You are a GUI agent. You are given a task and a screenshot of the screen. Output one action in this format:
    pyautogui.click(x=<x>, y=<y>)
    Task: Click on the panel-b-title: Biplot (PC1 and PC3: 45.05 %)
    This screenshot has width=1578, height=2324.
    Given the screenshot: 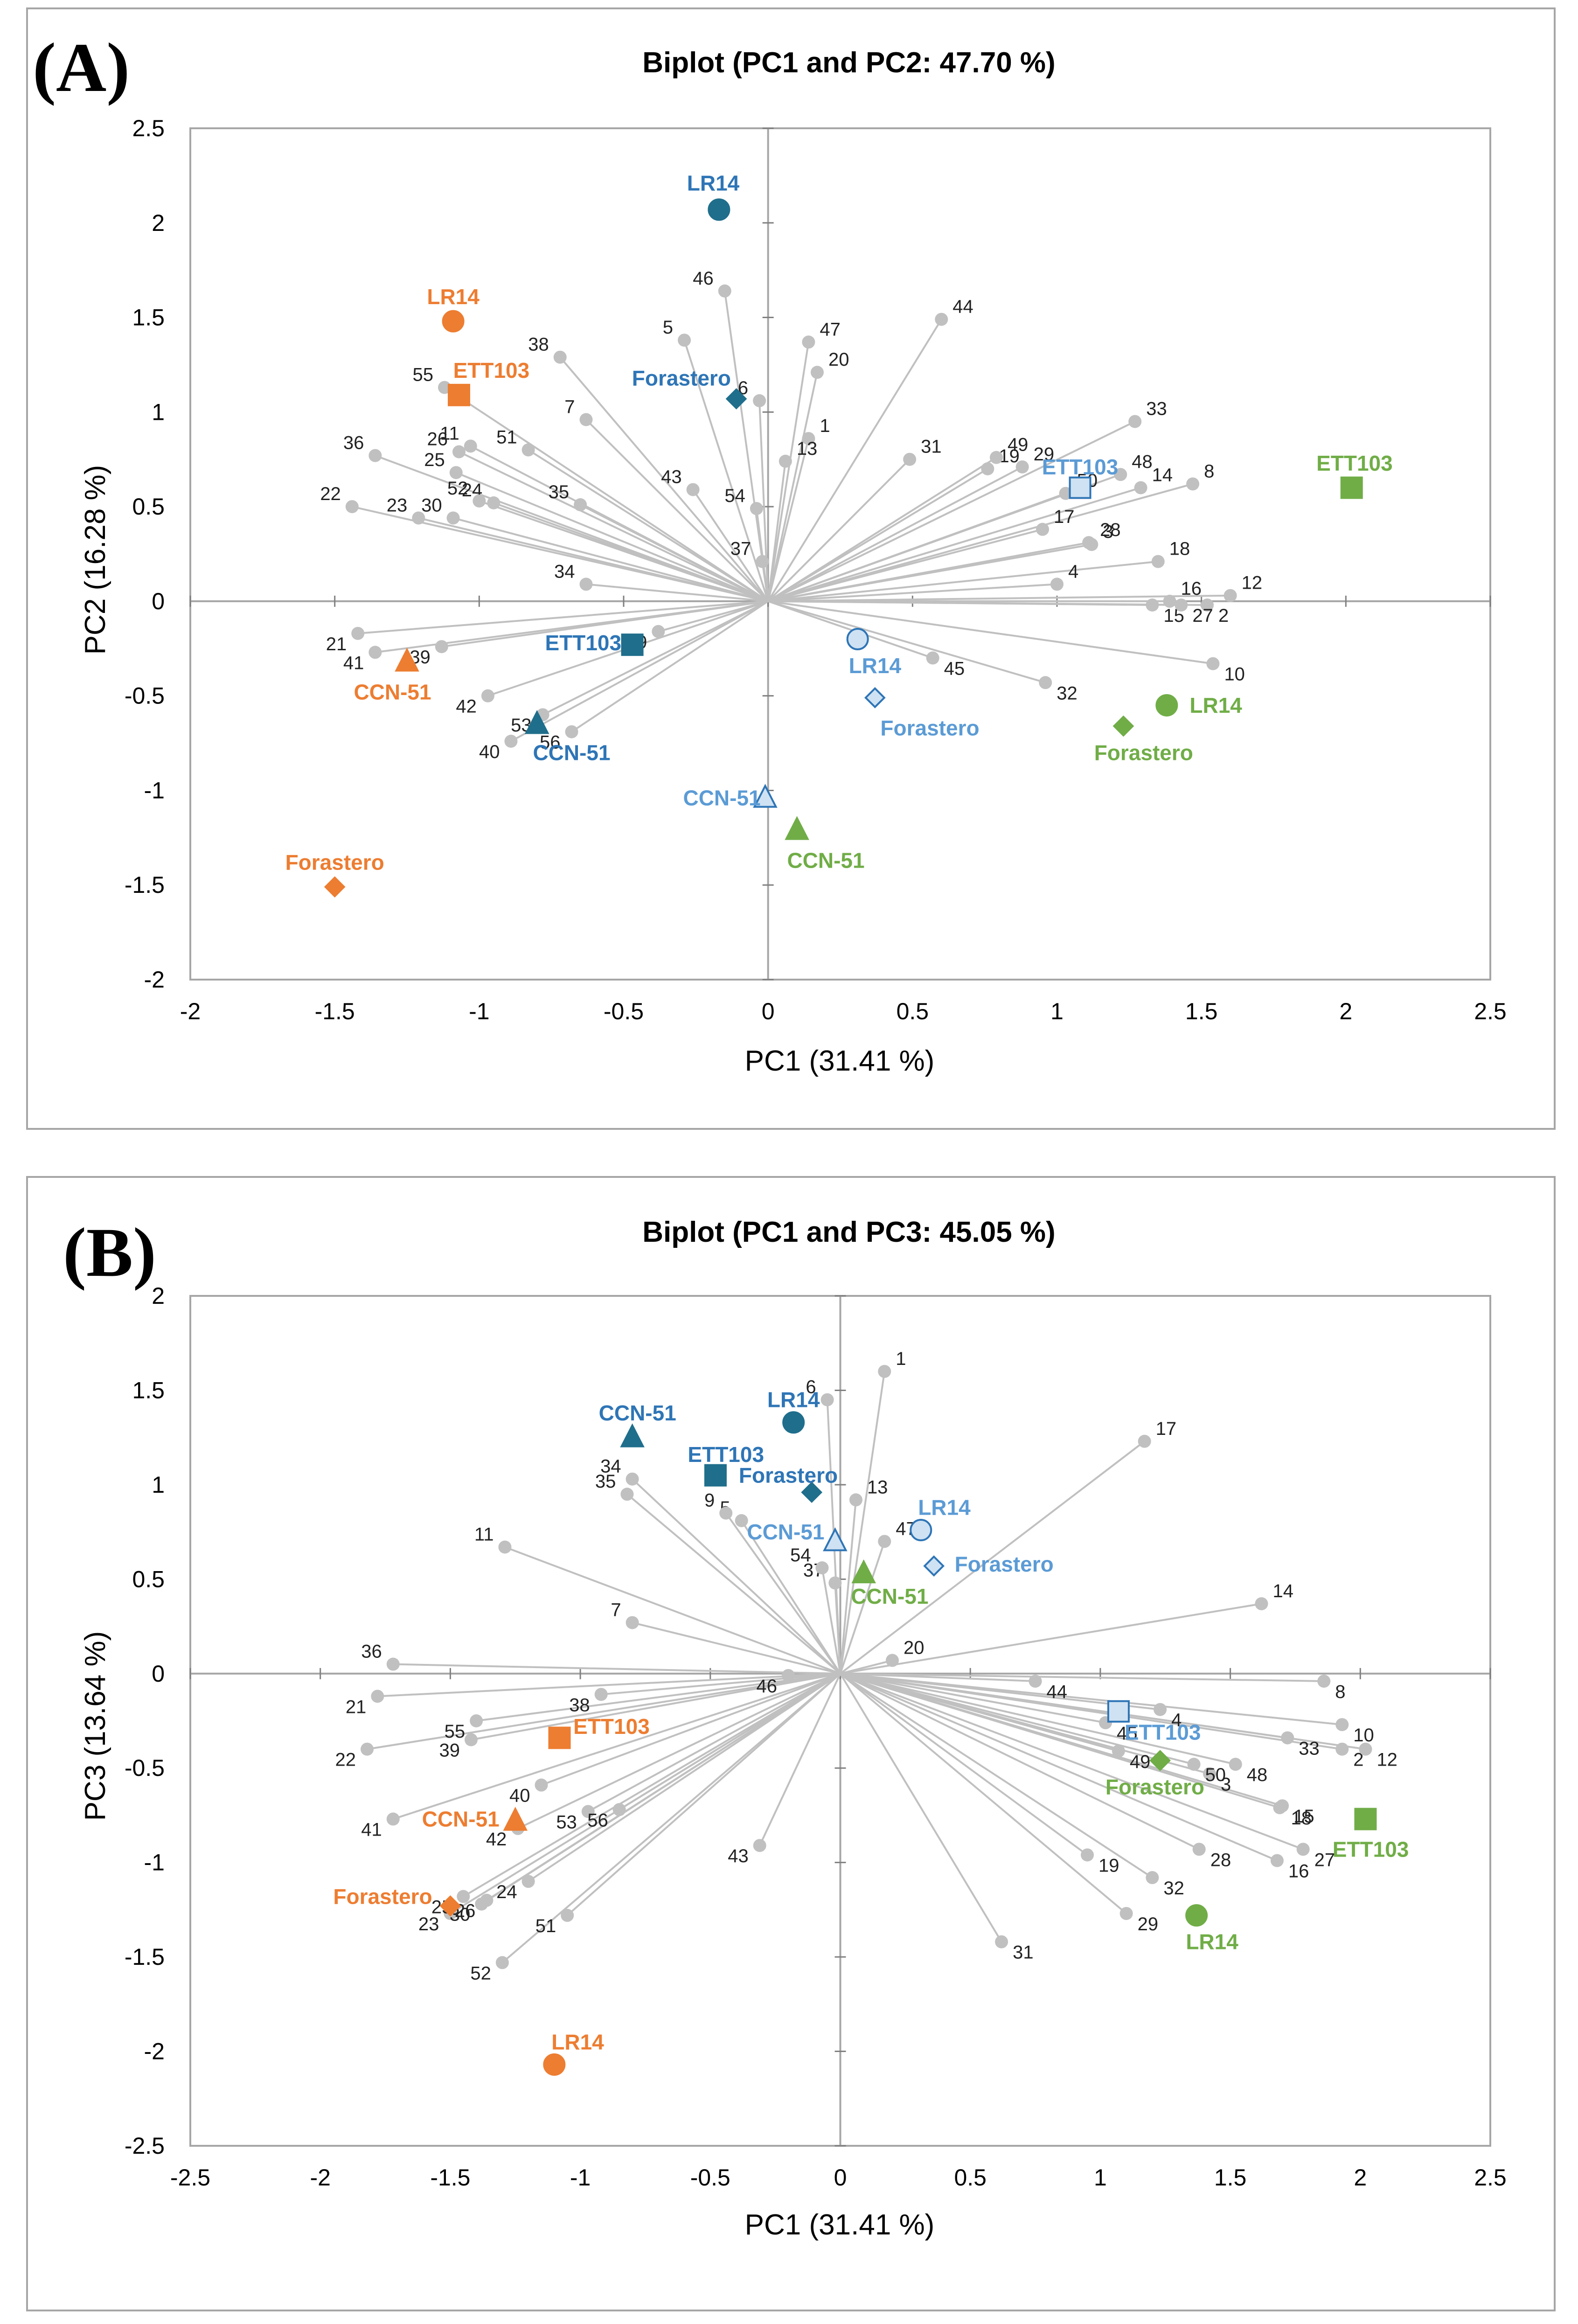 What is the action you would take?
    pyautogui.click(x=848, y=1232)
    